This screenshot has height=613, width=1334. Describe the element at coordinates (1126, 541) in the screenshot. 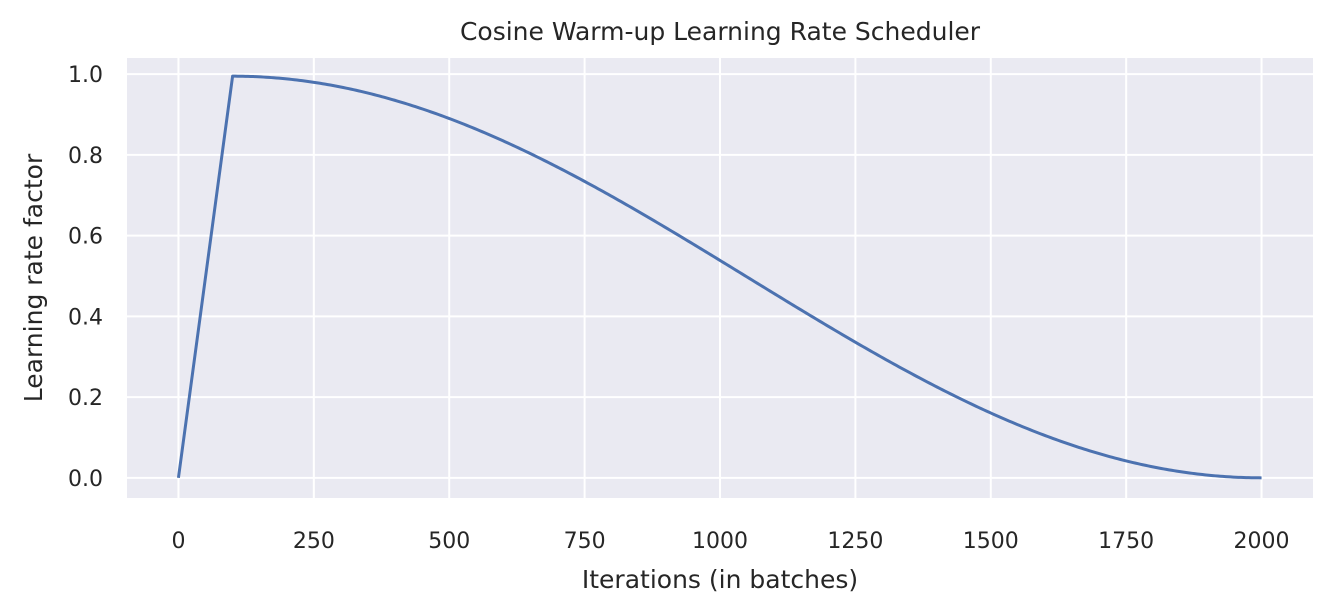

I see `x-tick-label: 1750` at that location.